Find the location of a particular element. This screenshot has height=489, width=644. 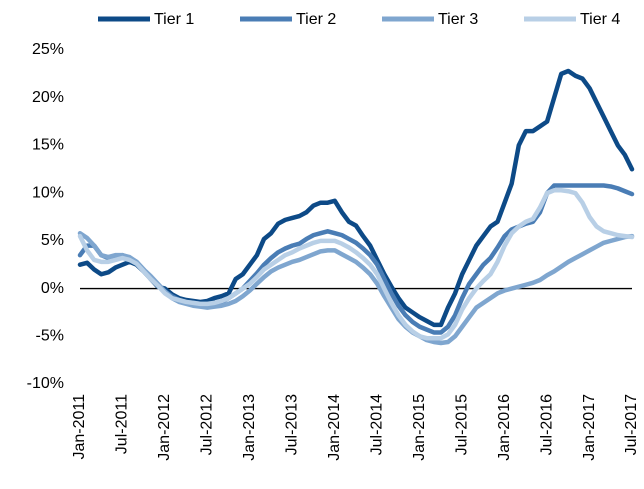

x-tick-label: Jul-2015 is located at coordinates (461, 424).